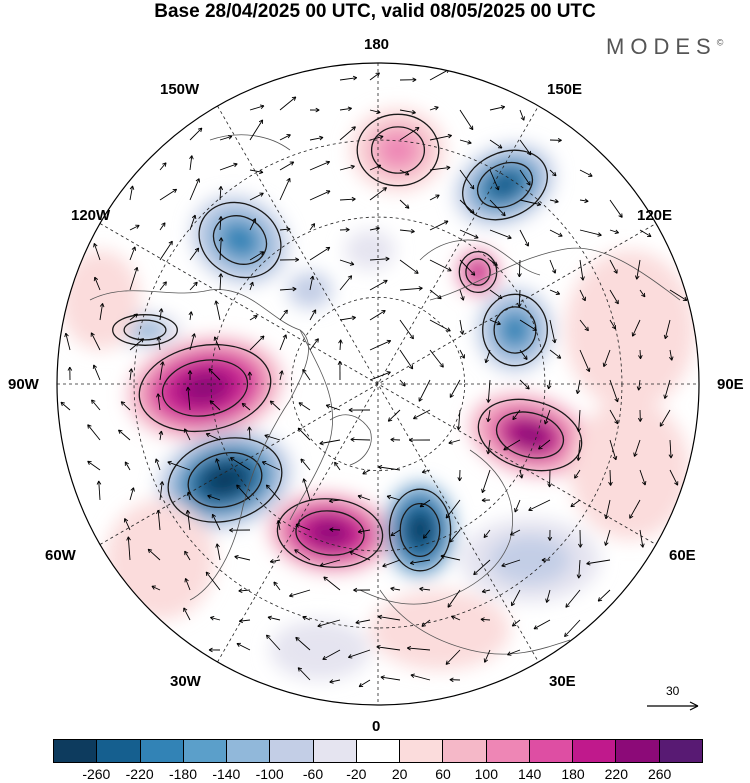 Image resolution: width=750 pixels, height=783 pixels. What do you see at coordinates (269, 774) in the screenshot?
I see `colorbar-tick-label: -100` at bounding box center [269, 774].